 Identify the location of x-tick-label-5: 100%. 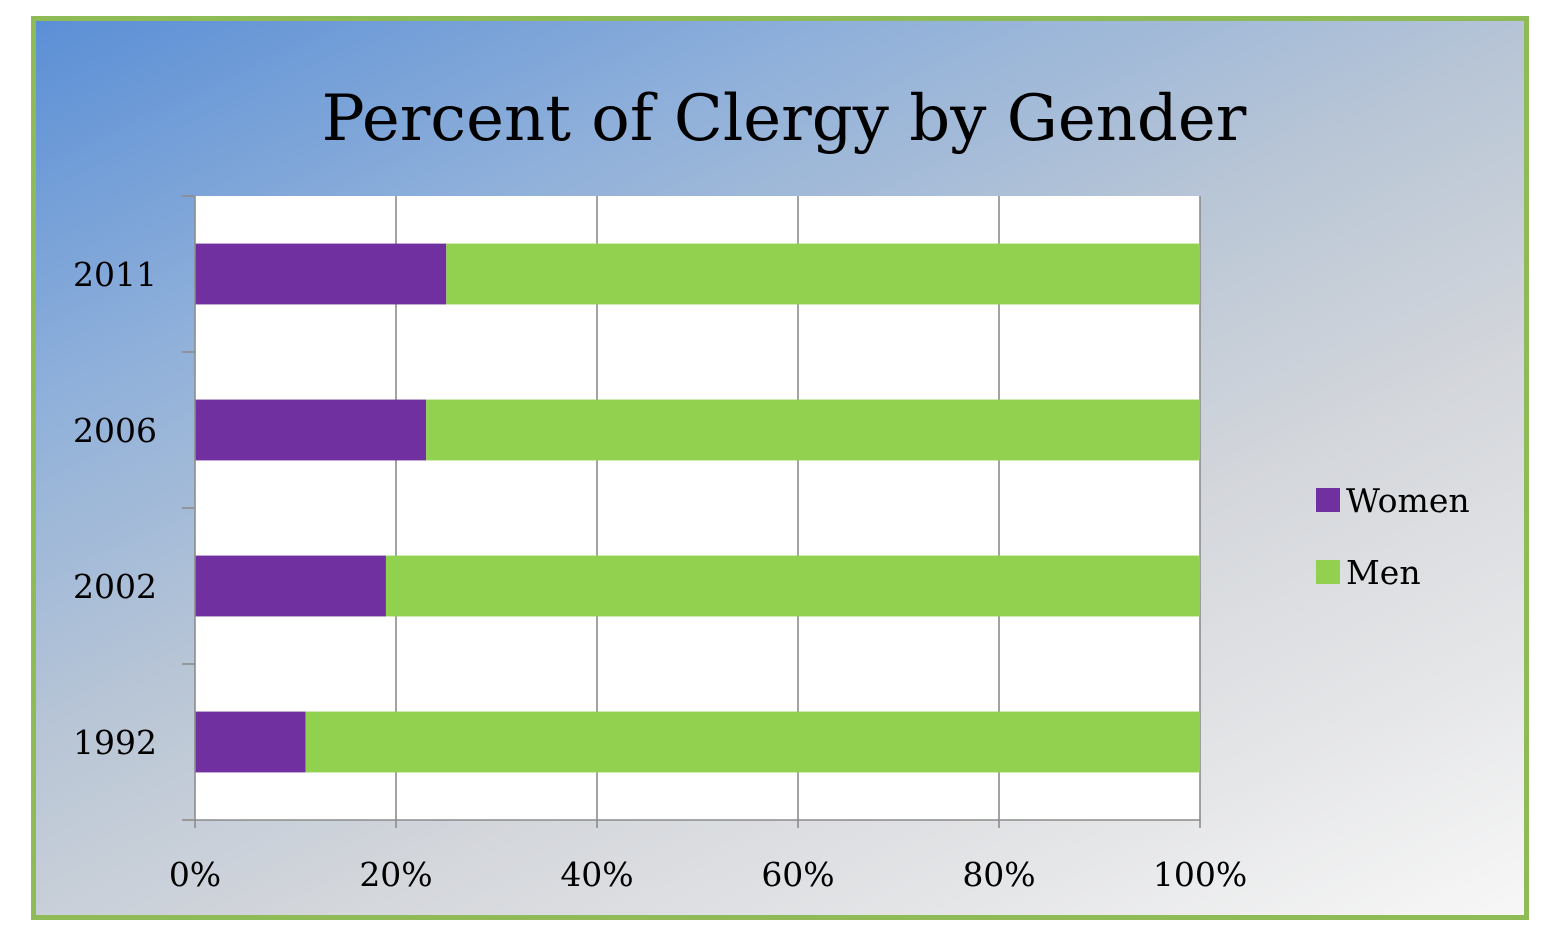
(1200, 874).